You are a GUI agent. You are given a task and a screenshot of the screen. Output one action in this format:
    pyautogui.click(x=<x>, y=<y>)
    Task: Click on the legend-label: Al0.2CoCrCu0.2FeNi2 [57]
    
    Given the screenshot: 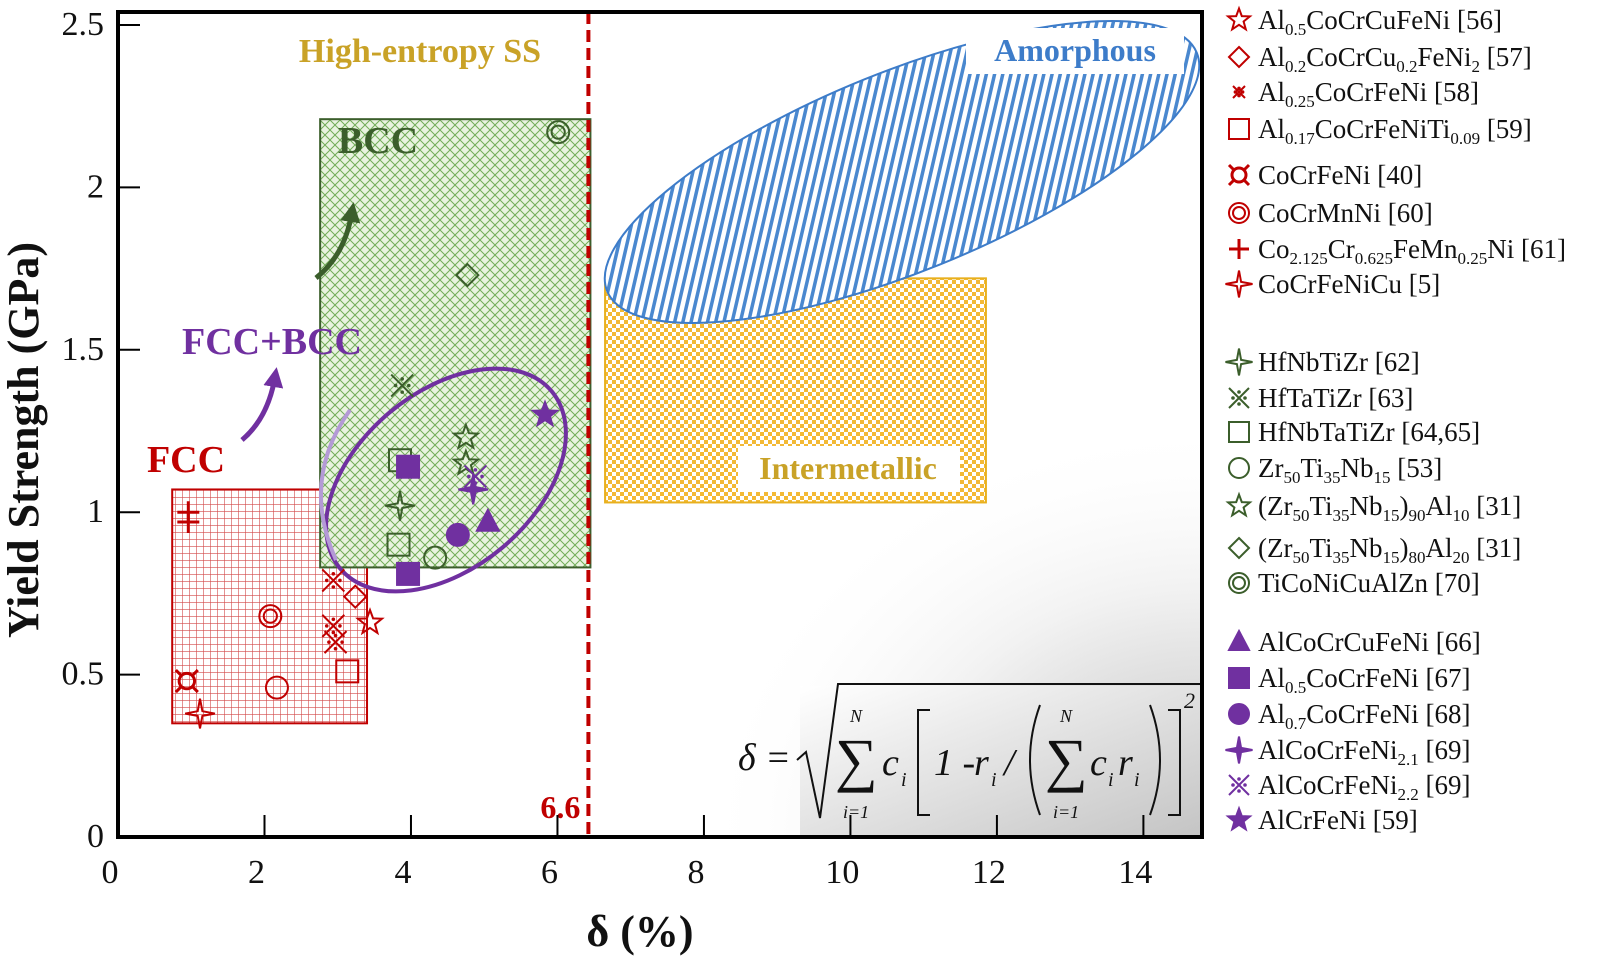 What is the action you would take?
    pyautogui.click(x=1395, y=59)
    